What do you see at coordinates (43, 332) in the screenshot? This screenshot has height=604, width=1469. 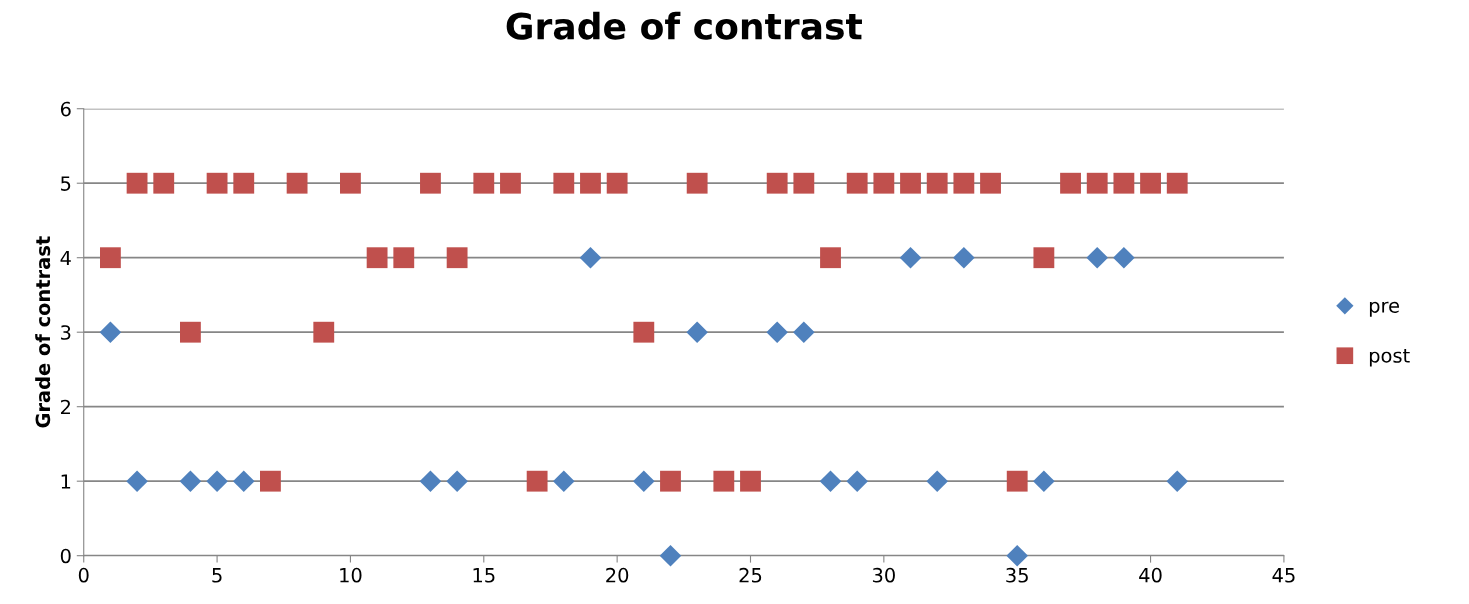 I see `y-axis-title: Grade of contrast` at bounding box center [43, 332].